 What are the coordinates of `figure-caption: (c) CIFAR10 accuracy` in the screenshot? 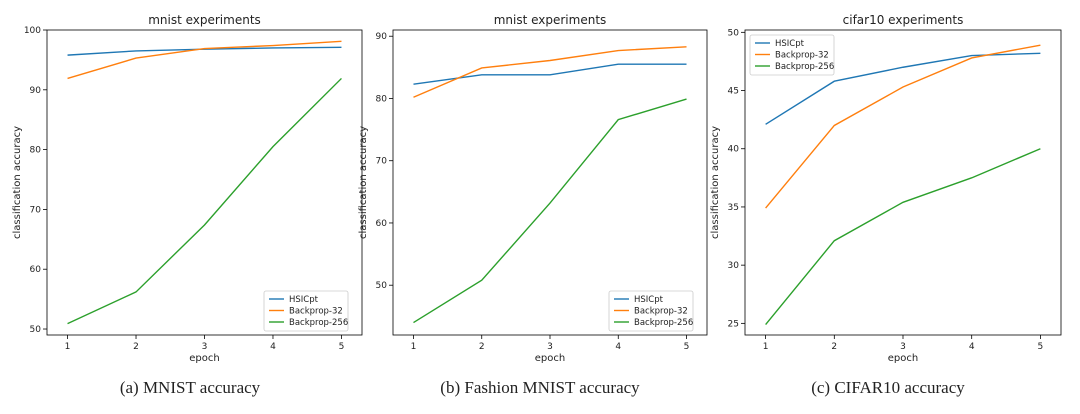 It's located at (888, 387).